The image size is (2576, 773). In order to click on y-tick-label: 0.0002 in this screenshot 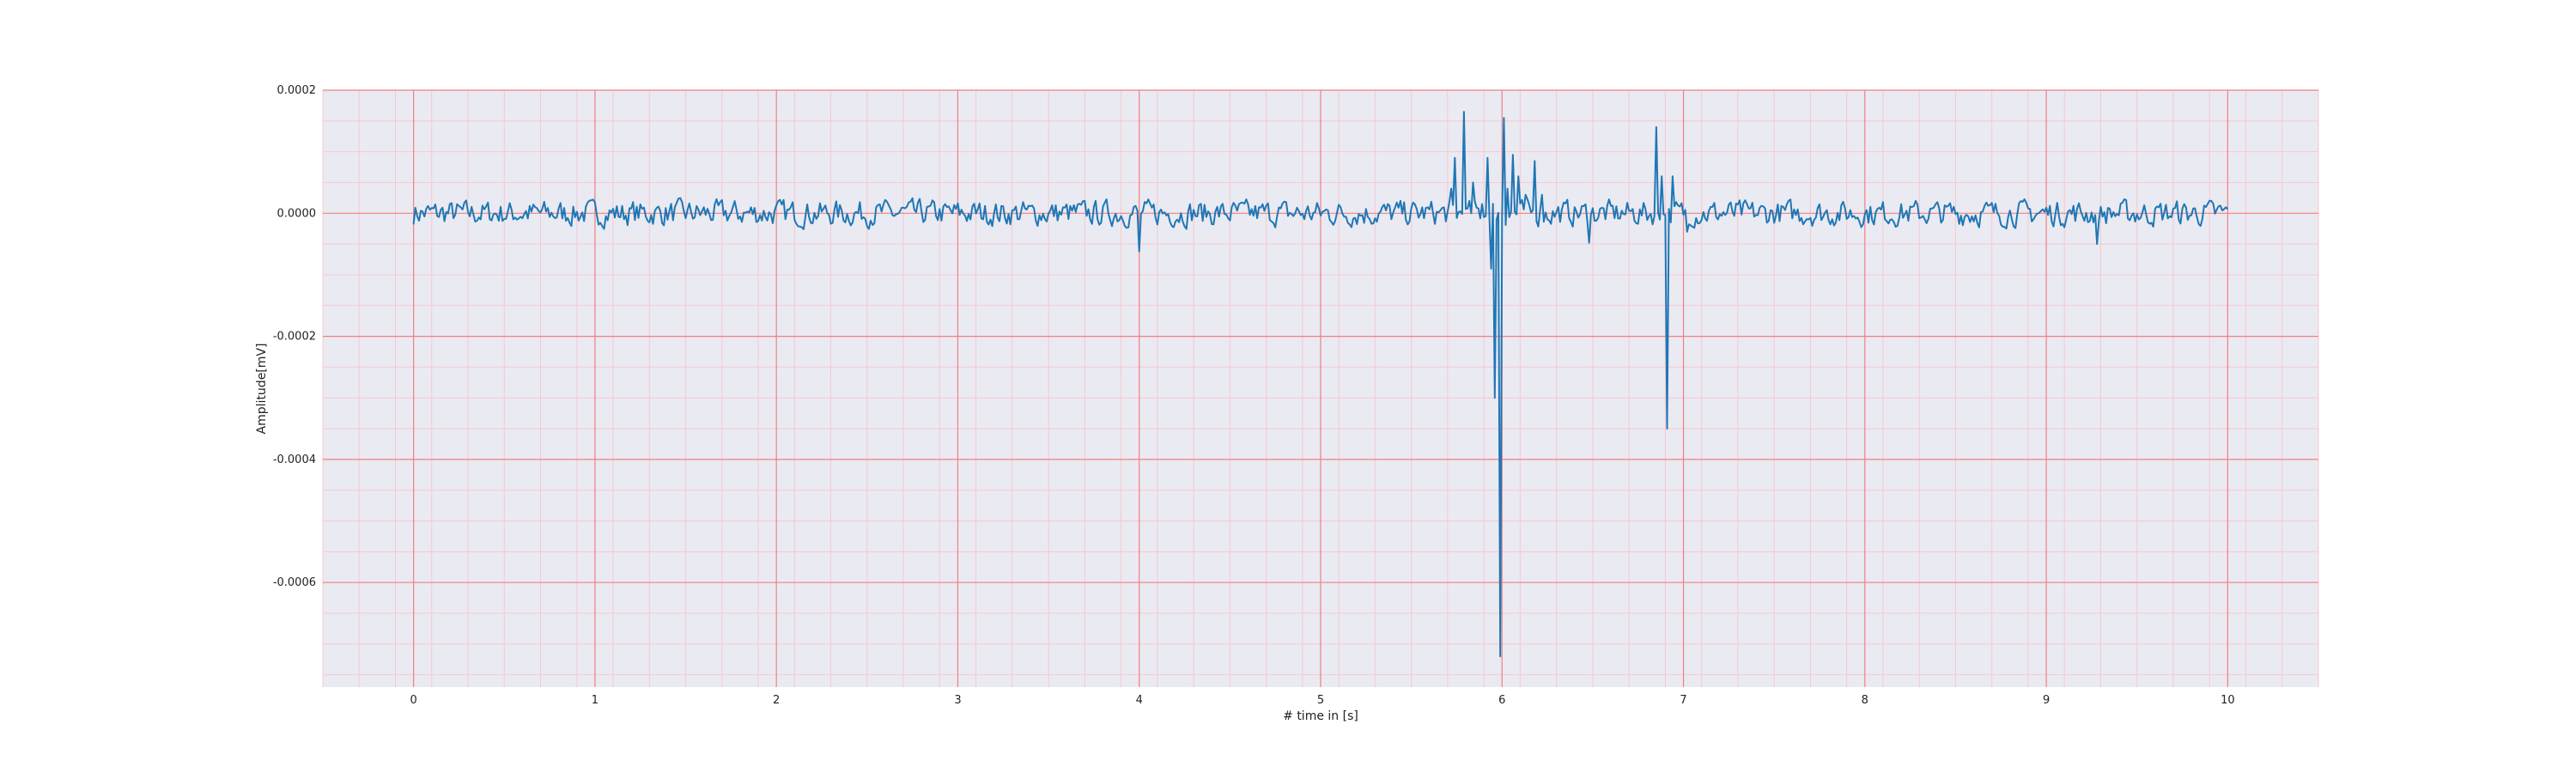, I will do `click(297, 90)`.